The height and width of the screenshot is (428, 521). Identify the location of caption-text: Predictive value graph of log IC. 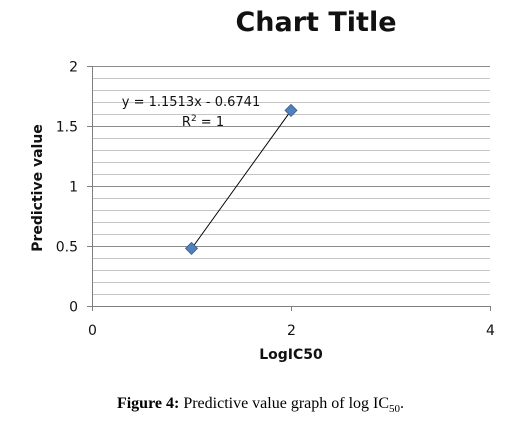
(284, 403).